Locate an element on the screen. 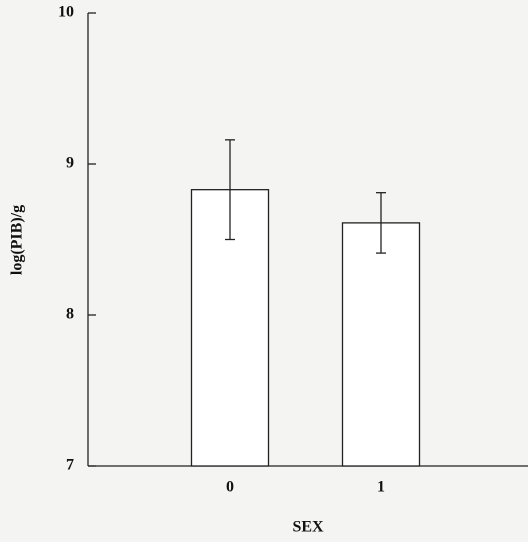  y-tick-label: 8 is located at coordinates (70, 314).